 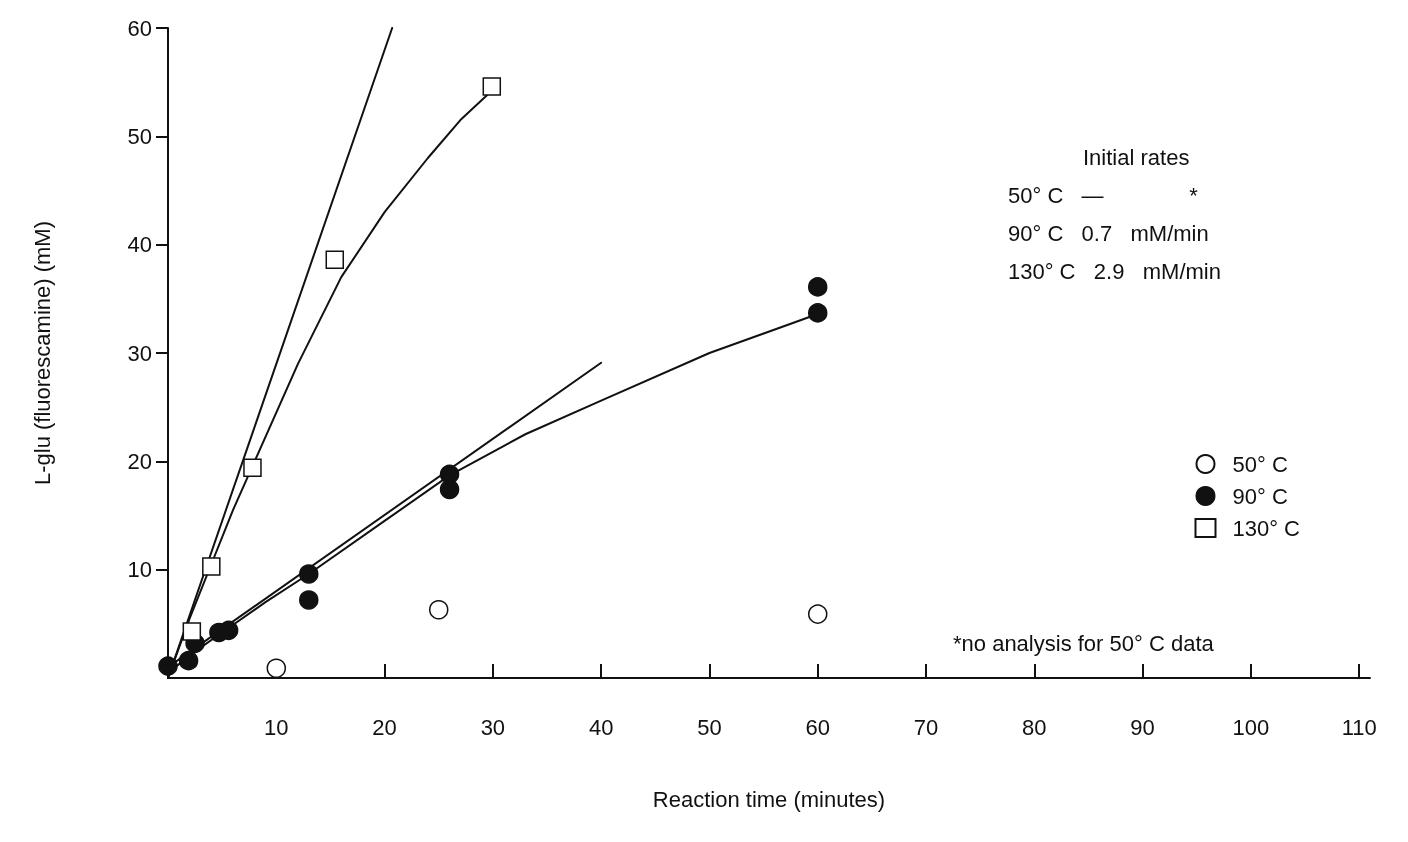 What do you see at coordinates (139, 136) in the screenshot?
I see `y-tick-label: 50` at bounding box center [139, 136].